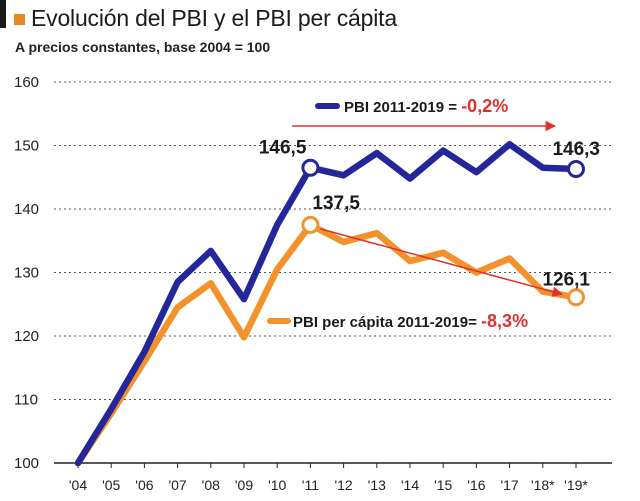  Describe the element at coordinates (442, 262) in the screenshot. I see `pbi-per-capita-trend-arrow` at that location.